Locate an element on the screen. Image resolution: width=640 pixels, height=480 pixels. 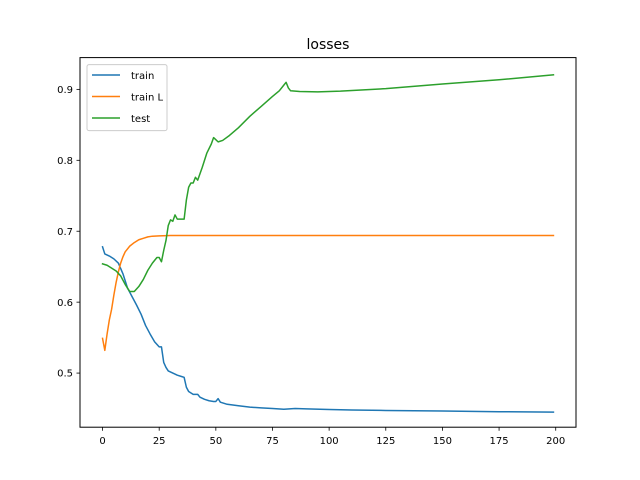
legend-box is located at coordinates (127, 98).